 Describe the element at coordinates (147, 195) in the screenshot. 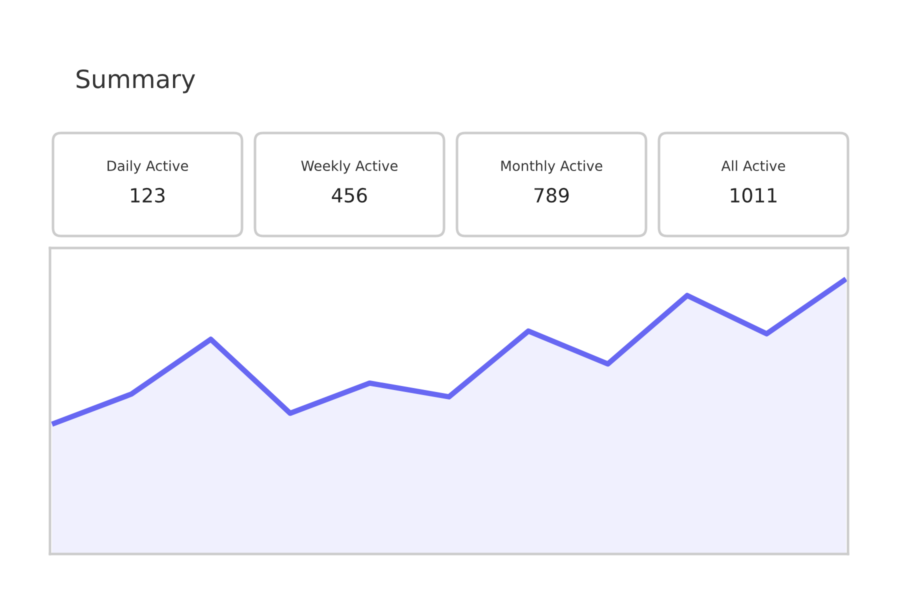

I see `data-label: 123` at that location.